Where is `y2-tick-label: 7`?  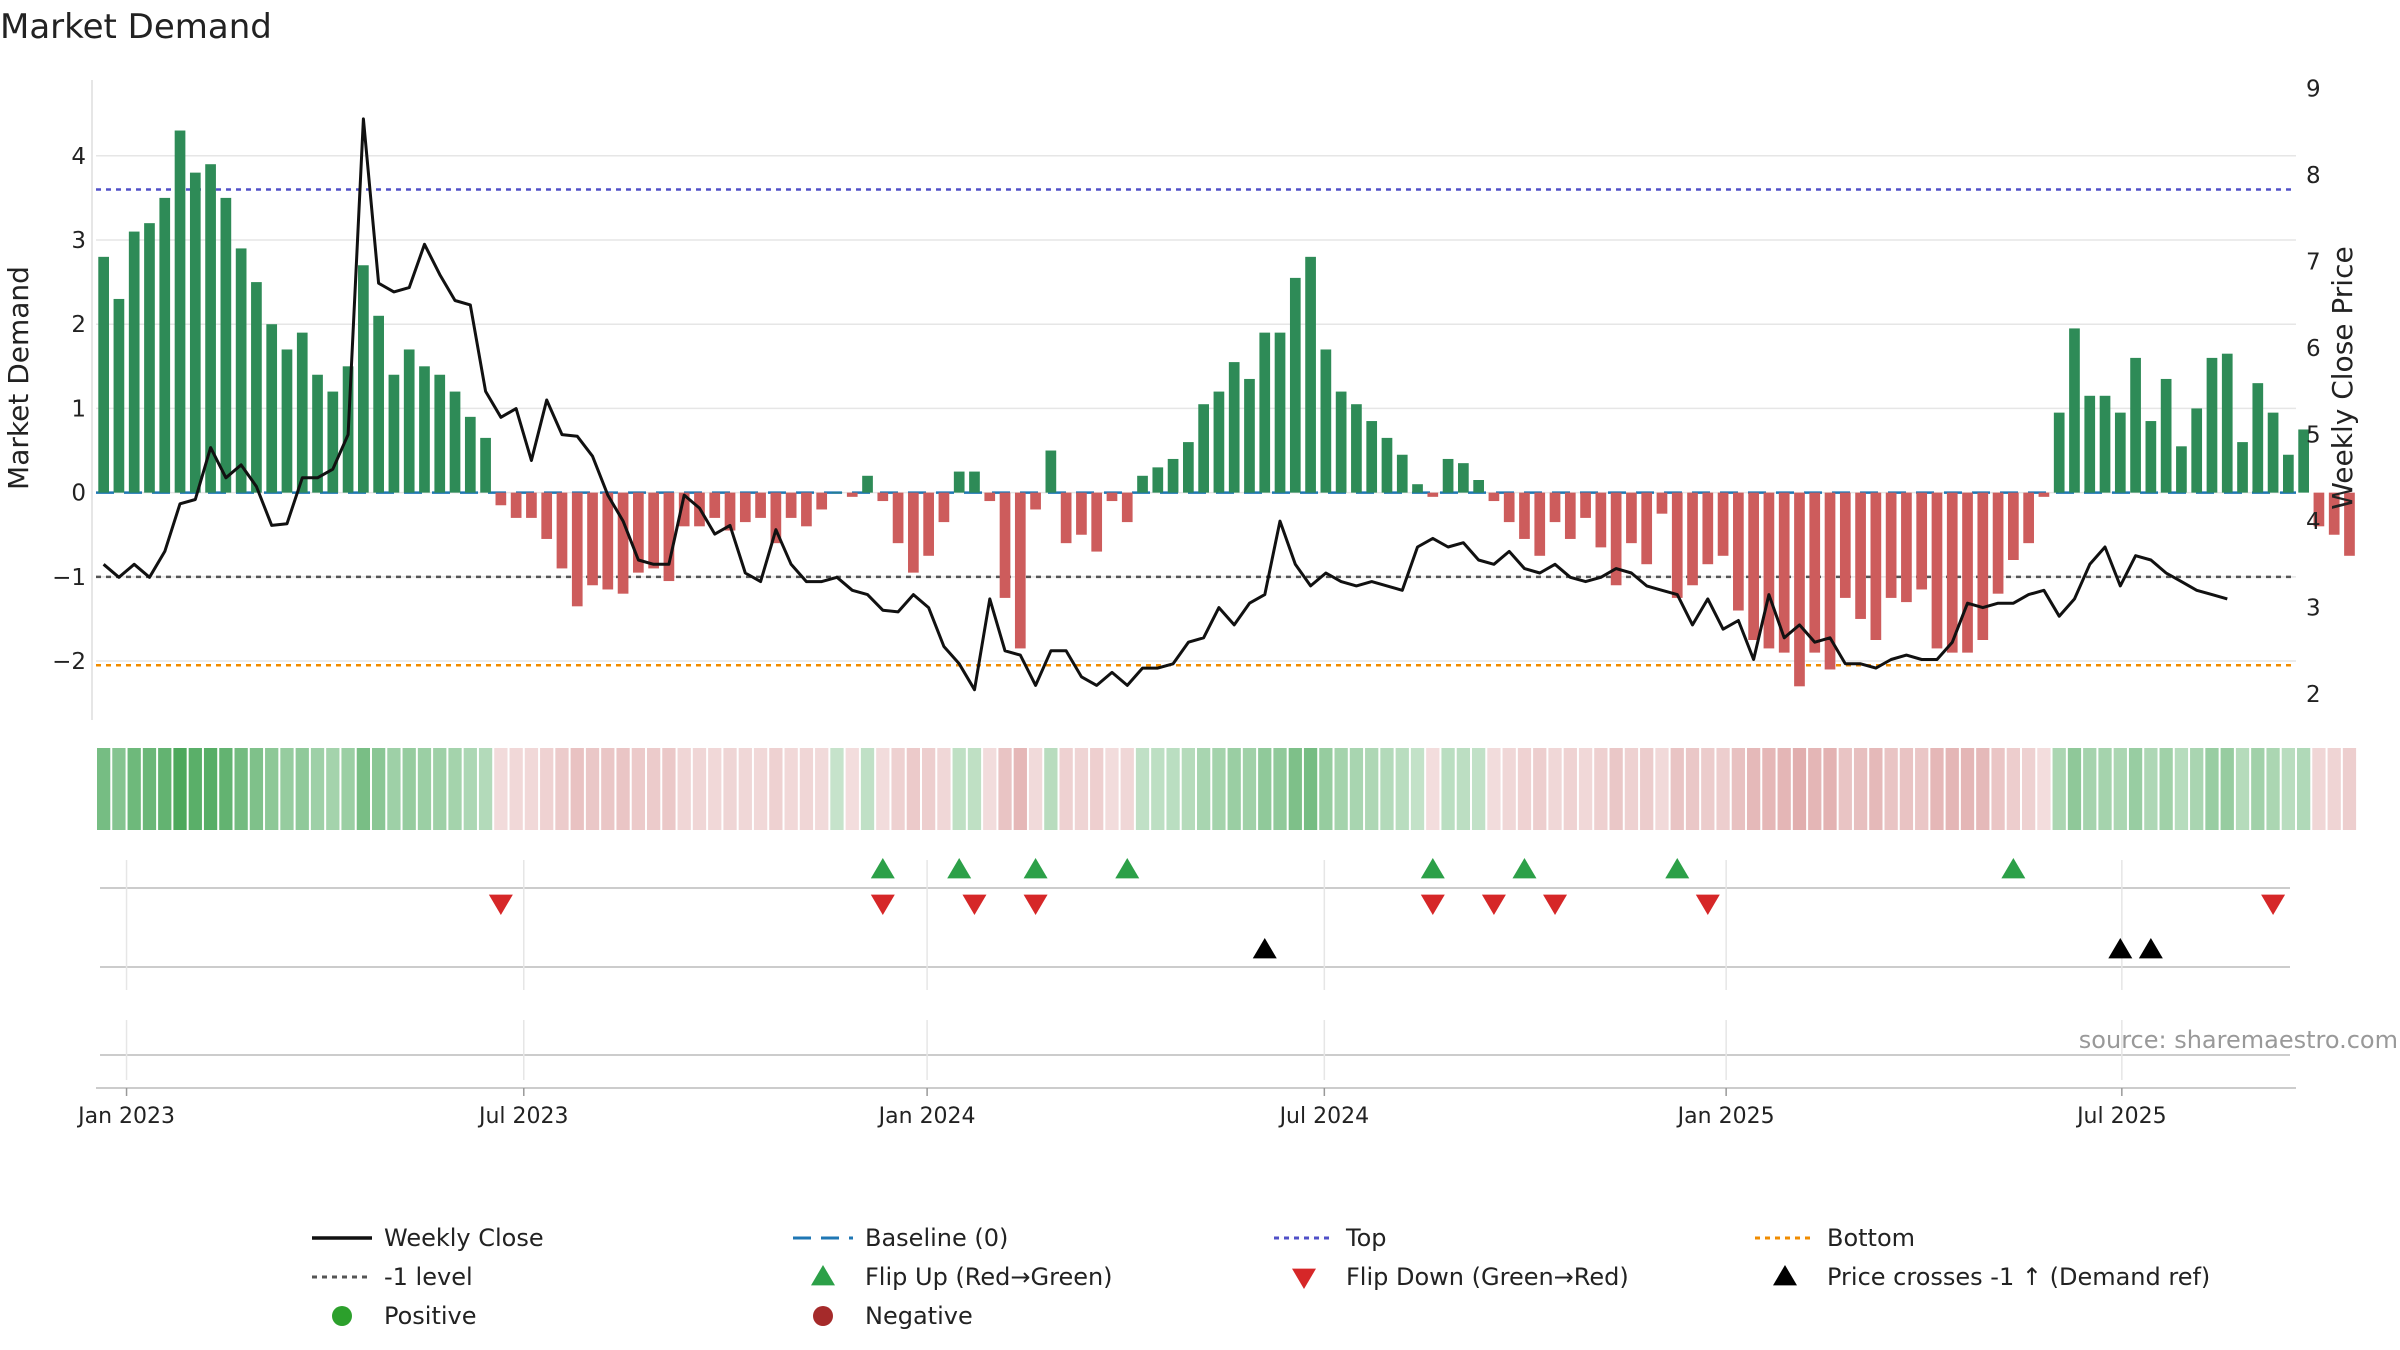 y2-tick-label: 7 is located at coordinates (2313, 263).